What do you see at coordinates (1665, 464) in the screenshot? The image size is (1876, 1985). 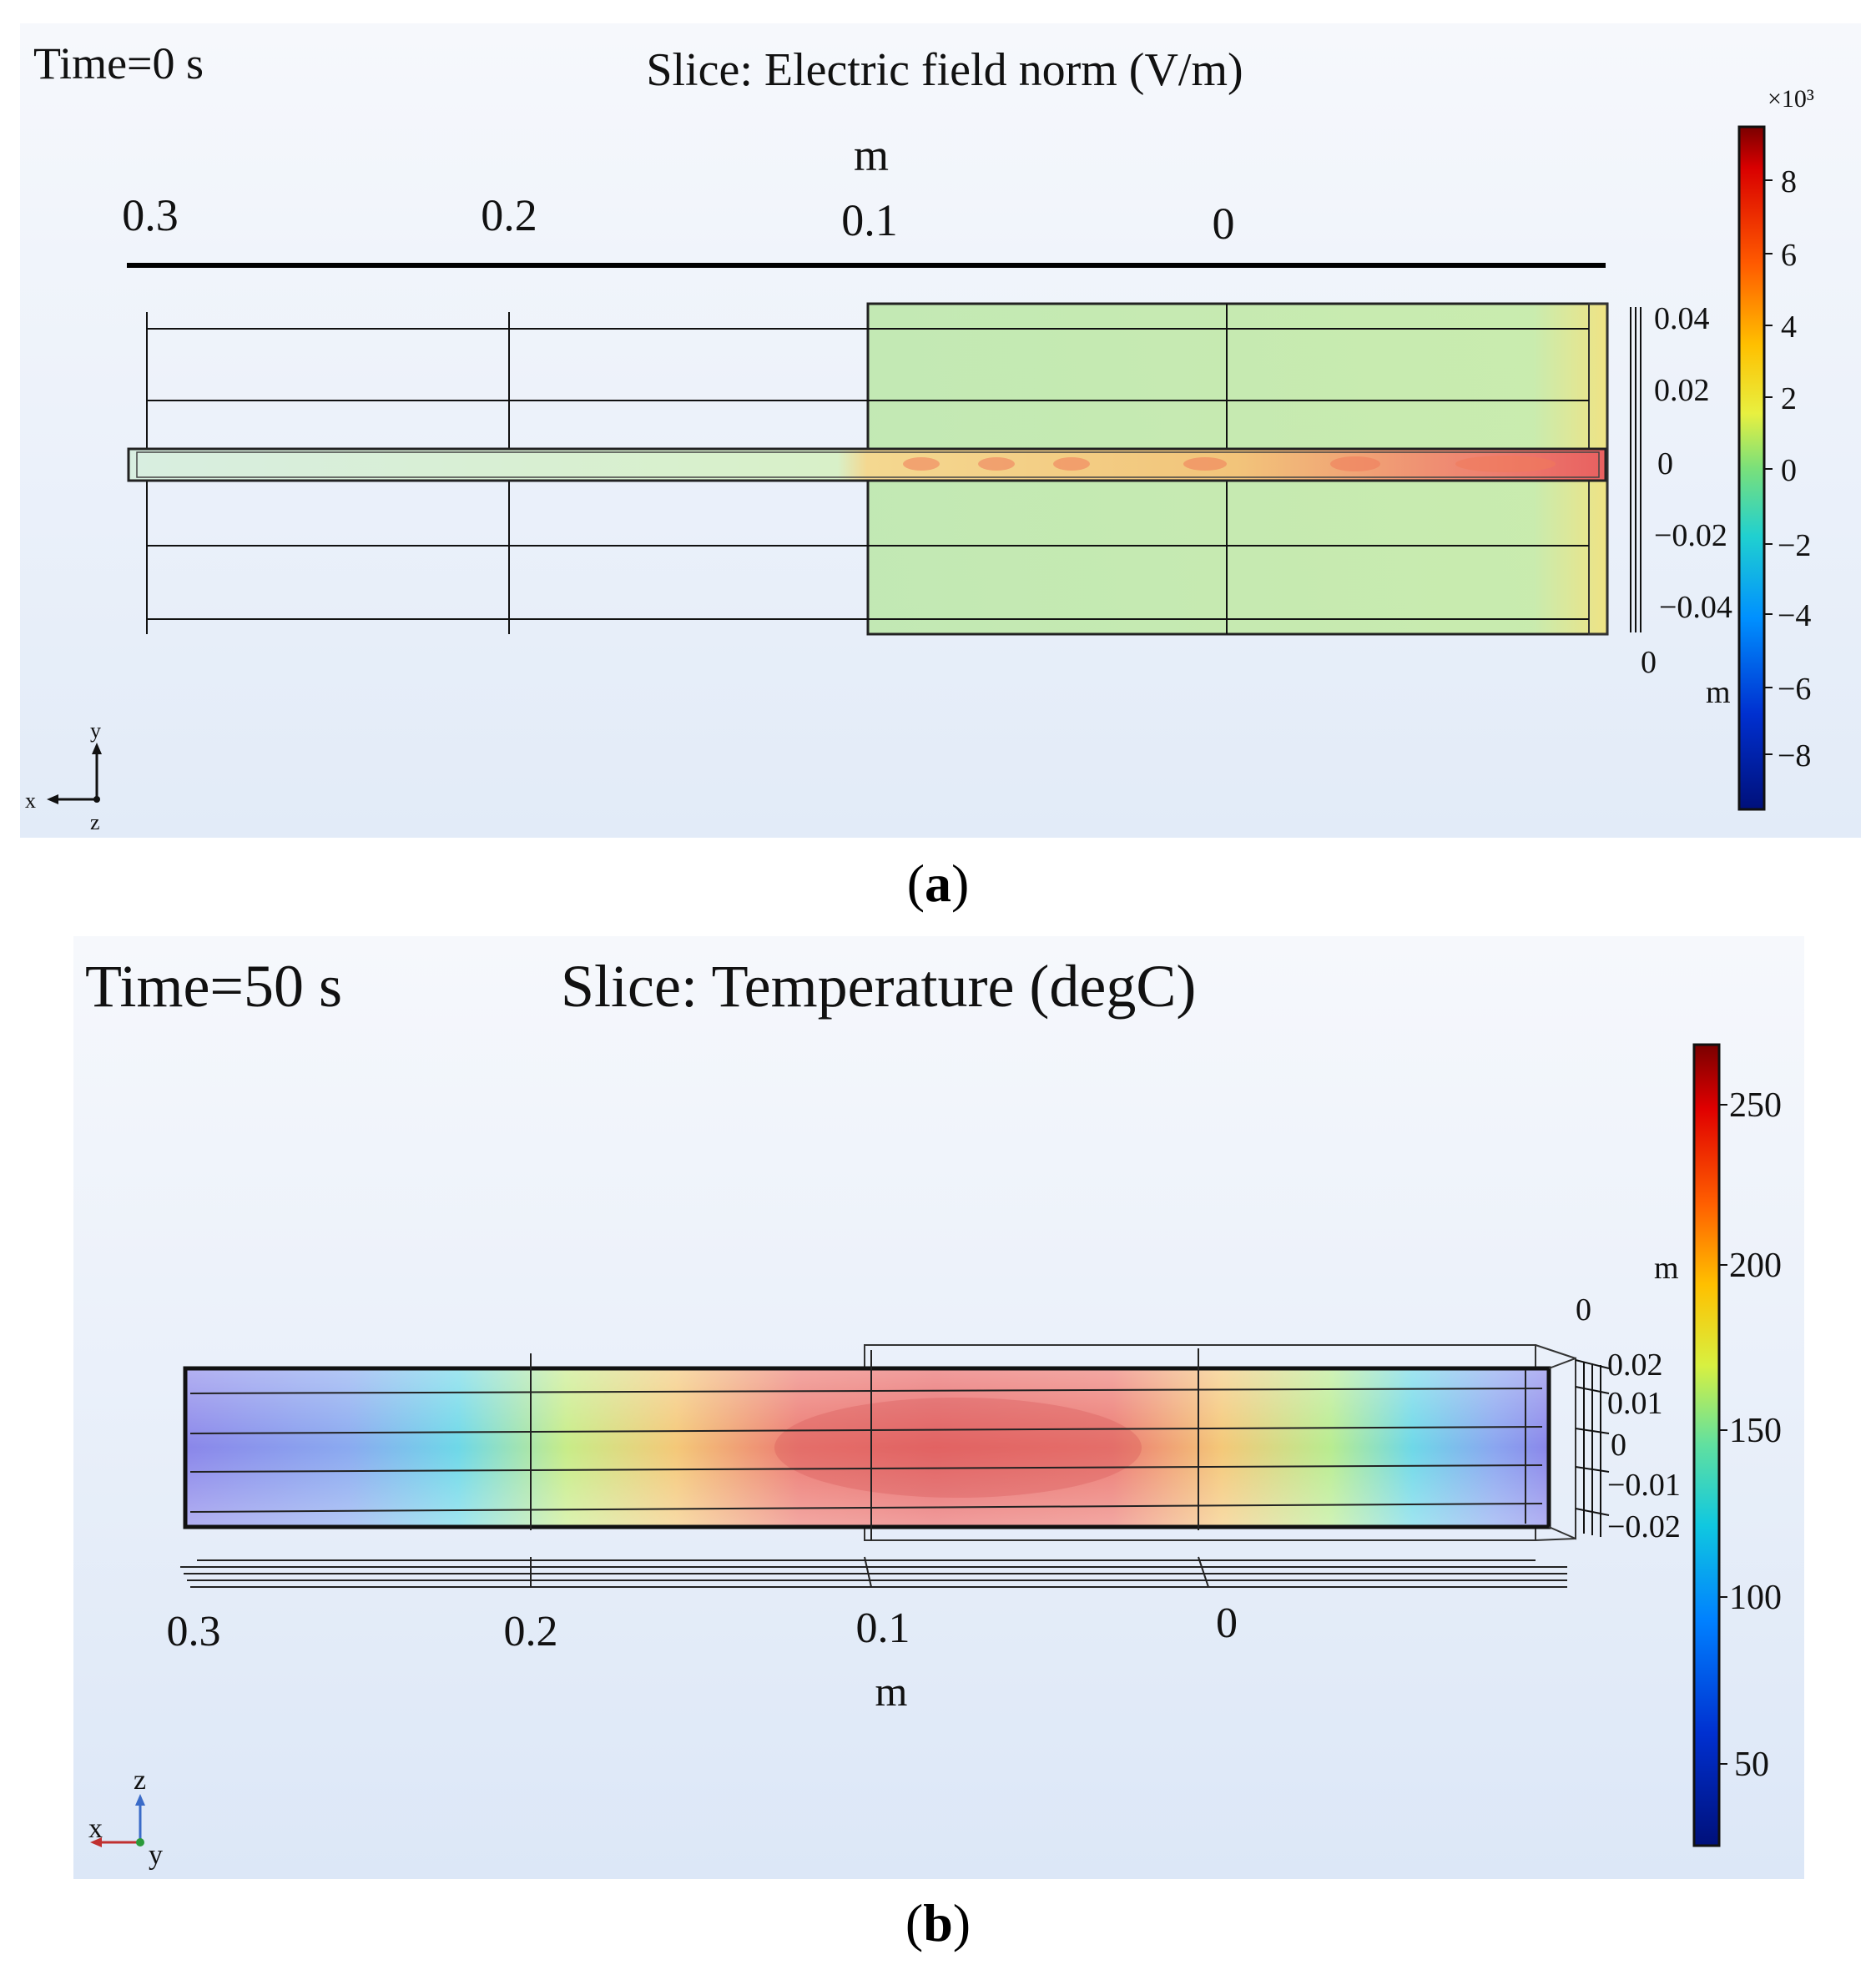 I see `y-tick-label: 0` at bounding box center [1665, 464].